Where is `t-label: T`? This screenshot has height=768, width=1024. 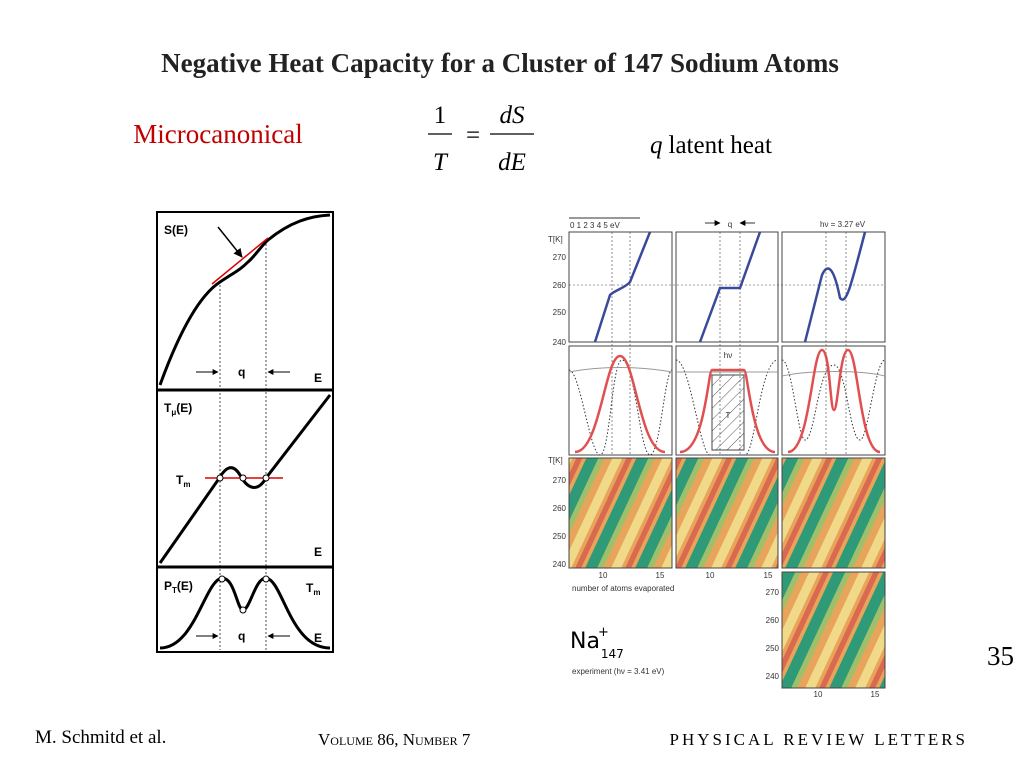
t-label: T is located at coordinates (728, 415).